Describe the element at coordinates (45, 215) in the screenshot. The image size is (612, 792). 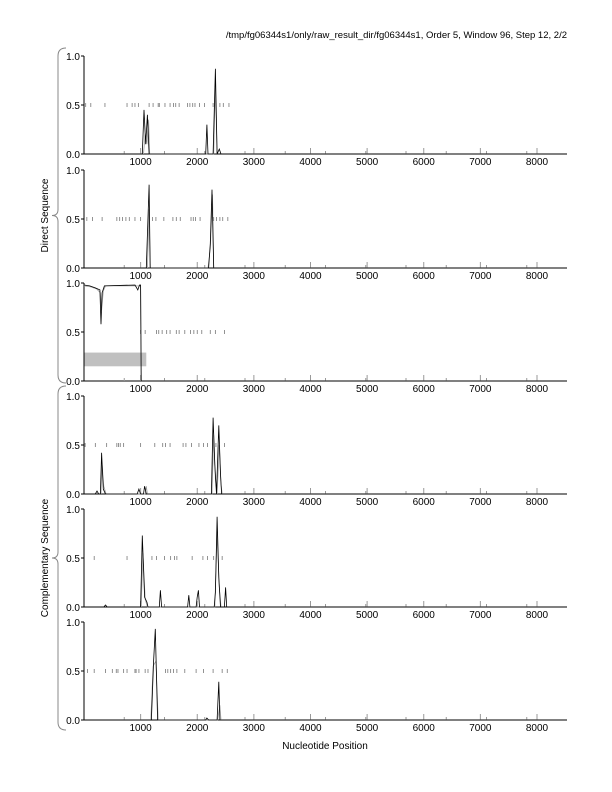
I see `group-label: Direct Sequence` at that location.